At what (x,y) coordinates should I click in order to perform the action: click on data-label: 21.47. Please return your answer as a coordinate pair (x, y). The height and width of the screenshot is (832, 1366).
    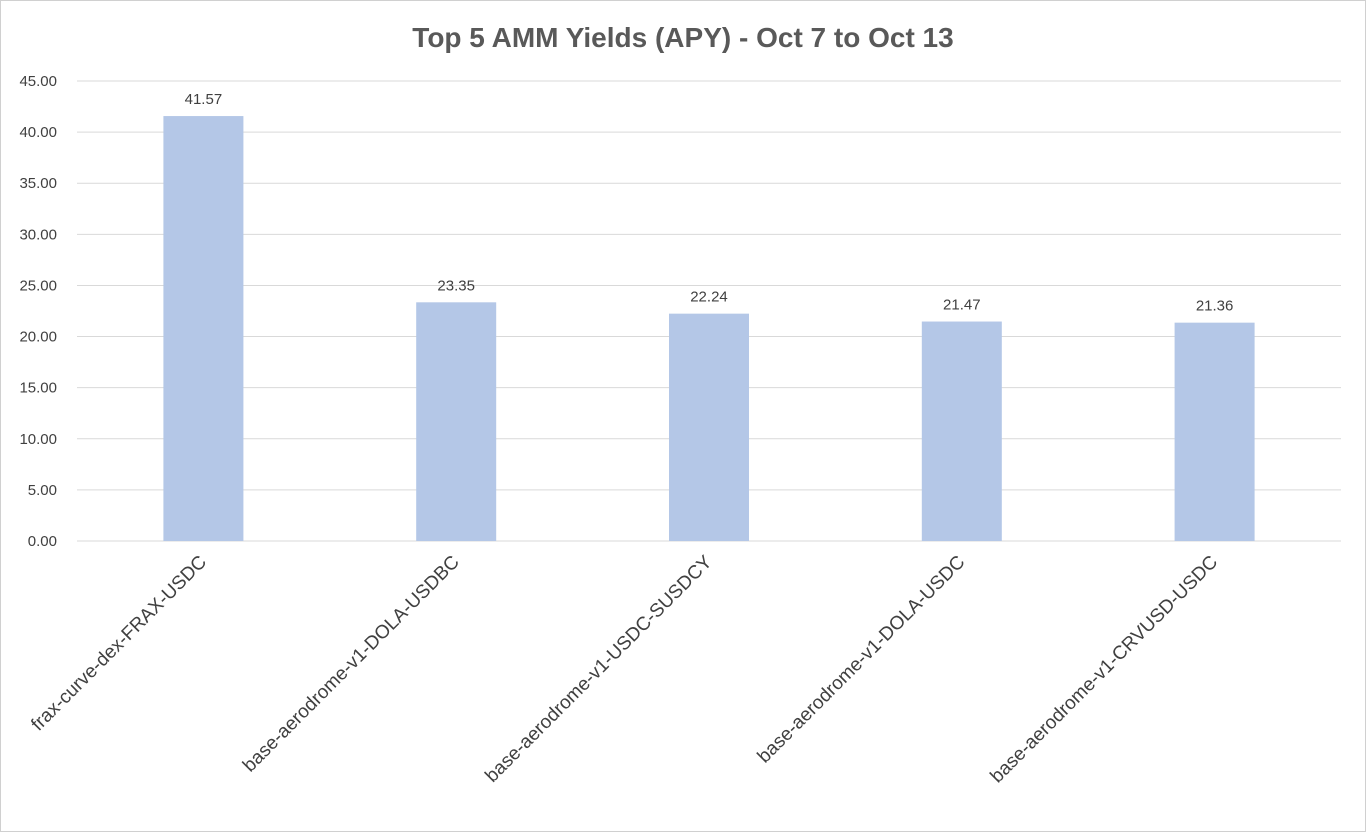
    Looking at the image, I should click on (962, 305).